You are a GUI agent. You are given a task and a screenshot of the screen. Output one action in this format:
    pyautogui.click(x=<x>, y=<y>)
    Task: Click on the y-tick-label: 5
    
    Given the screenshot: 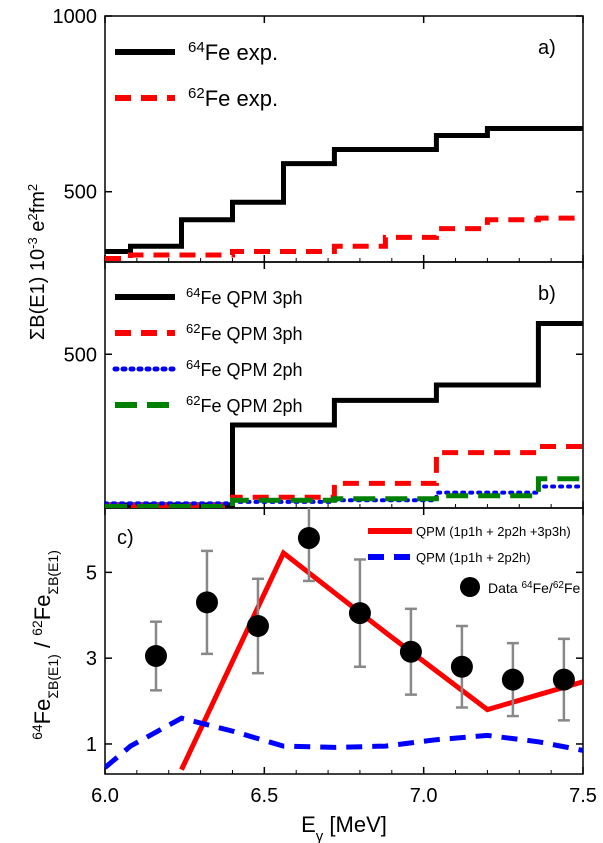 What is the action you would take?
    pyautogui.click(x=91, y=573)
    